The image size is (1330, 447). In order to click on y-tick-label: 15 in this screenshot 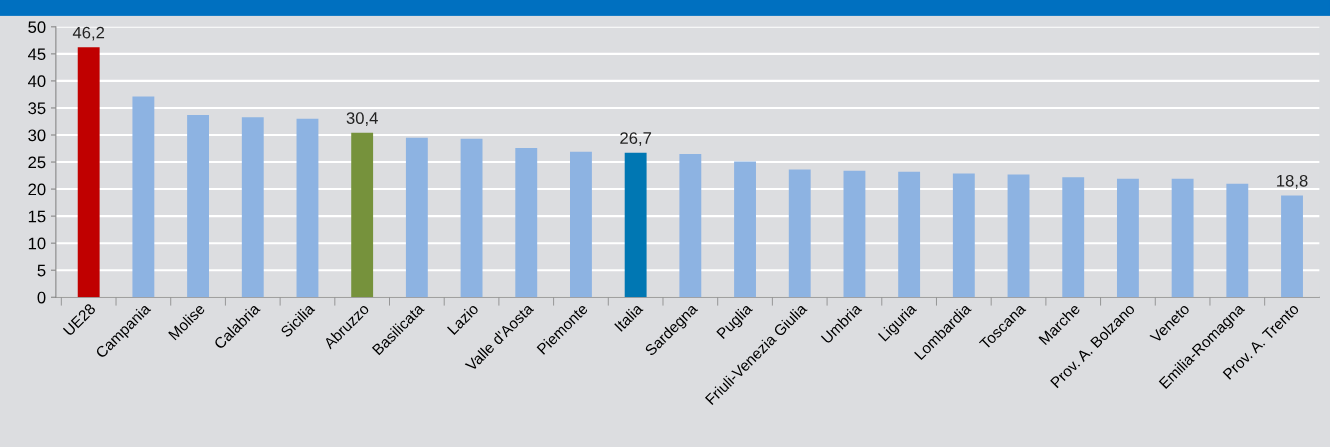, I will do `click(37, 216)`.